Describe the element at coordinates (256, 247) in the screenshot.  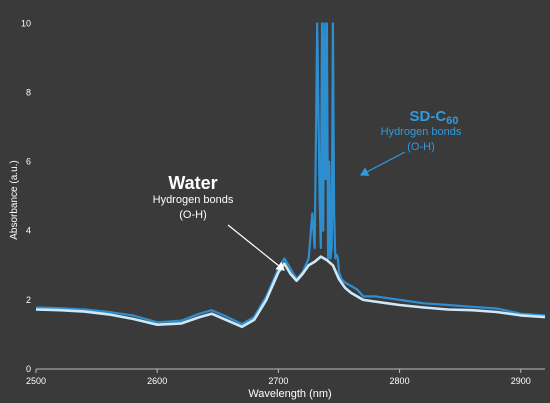
I see `water-arrow` at that location.